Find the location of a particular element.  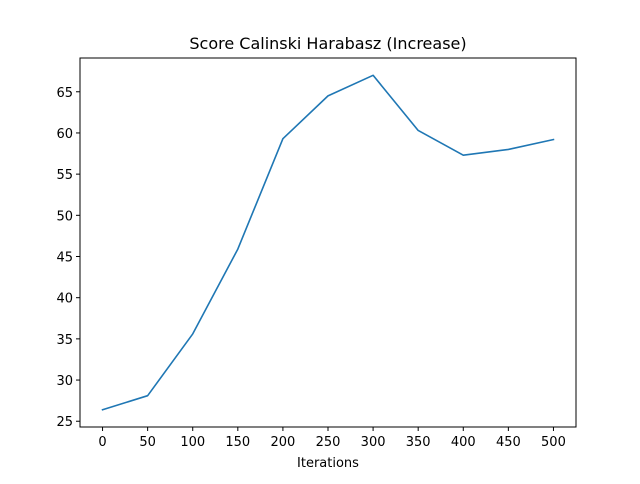

x-tick-label: 100 is located at coordinates (192, 442).